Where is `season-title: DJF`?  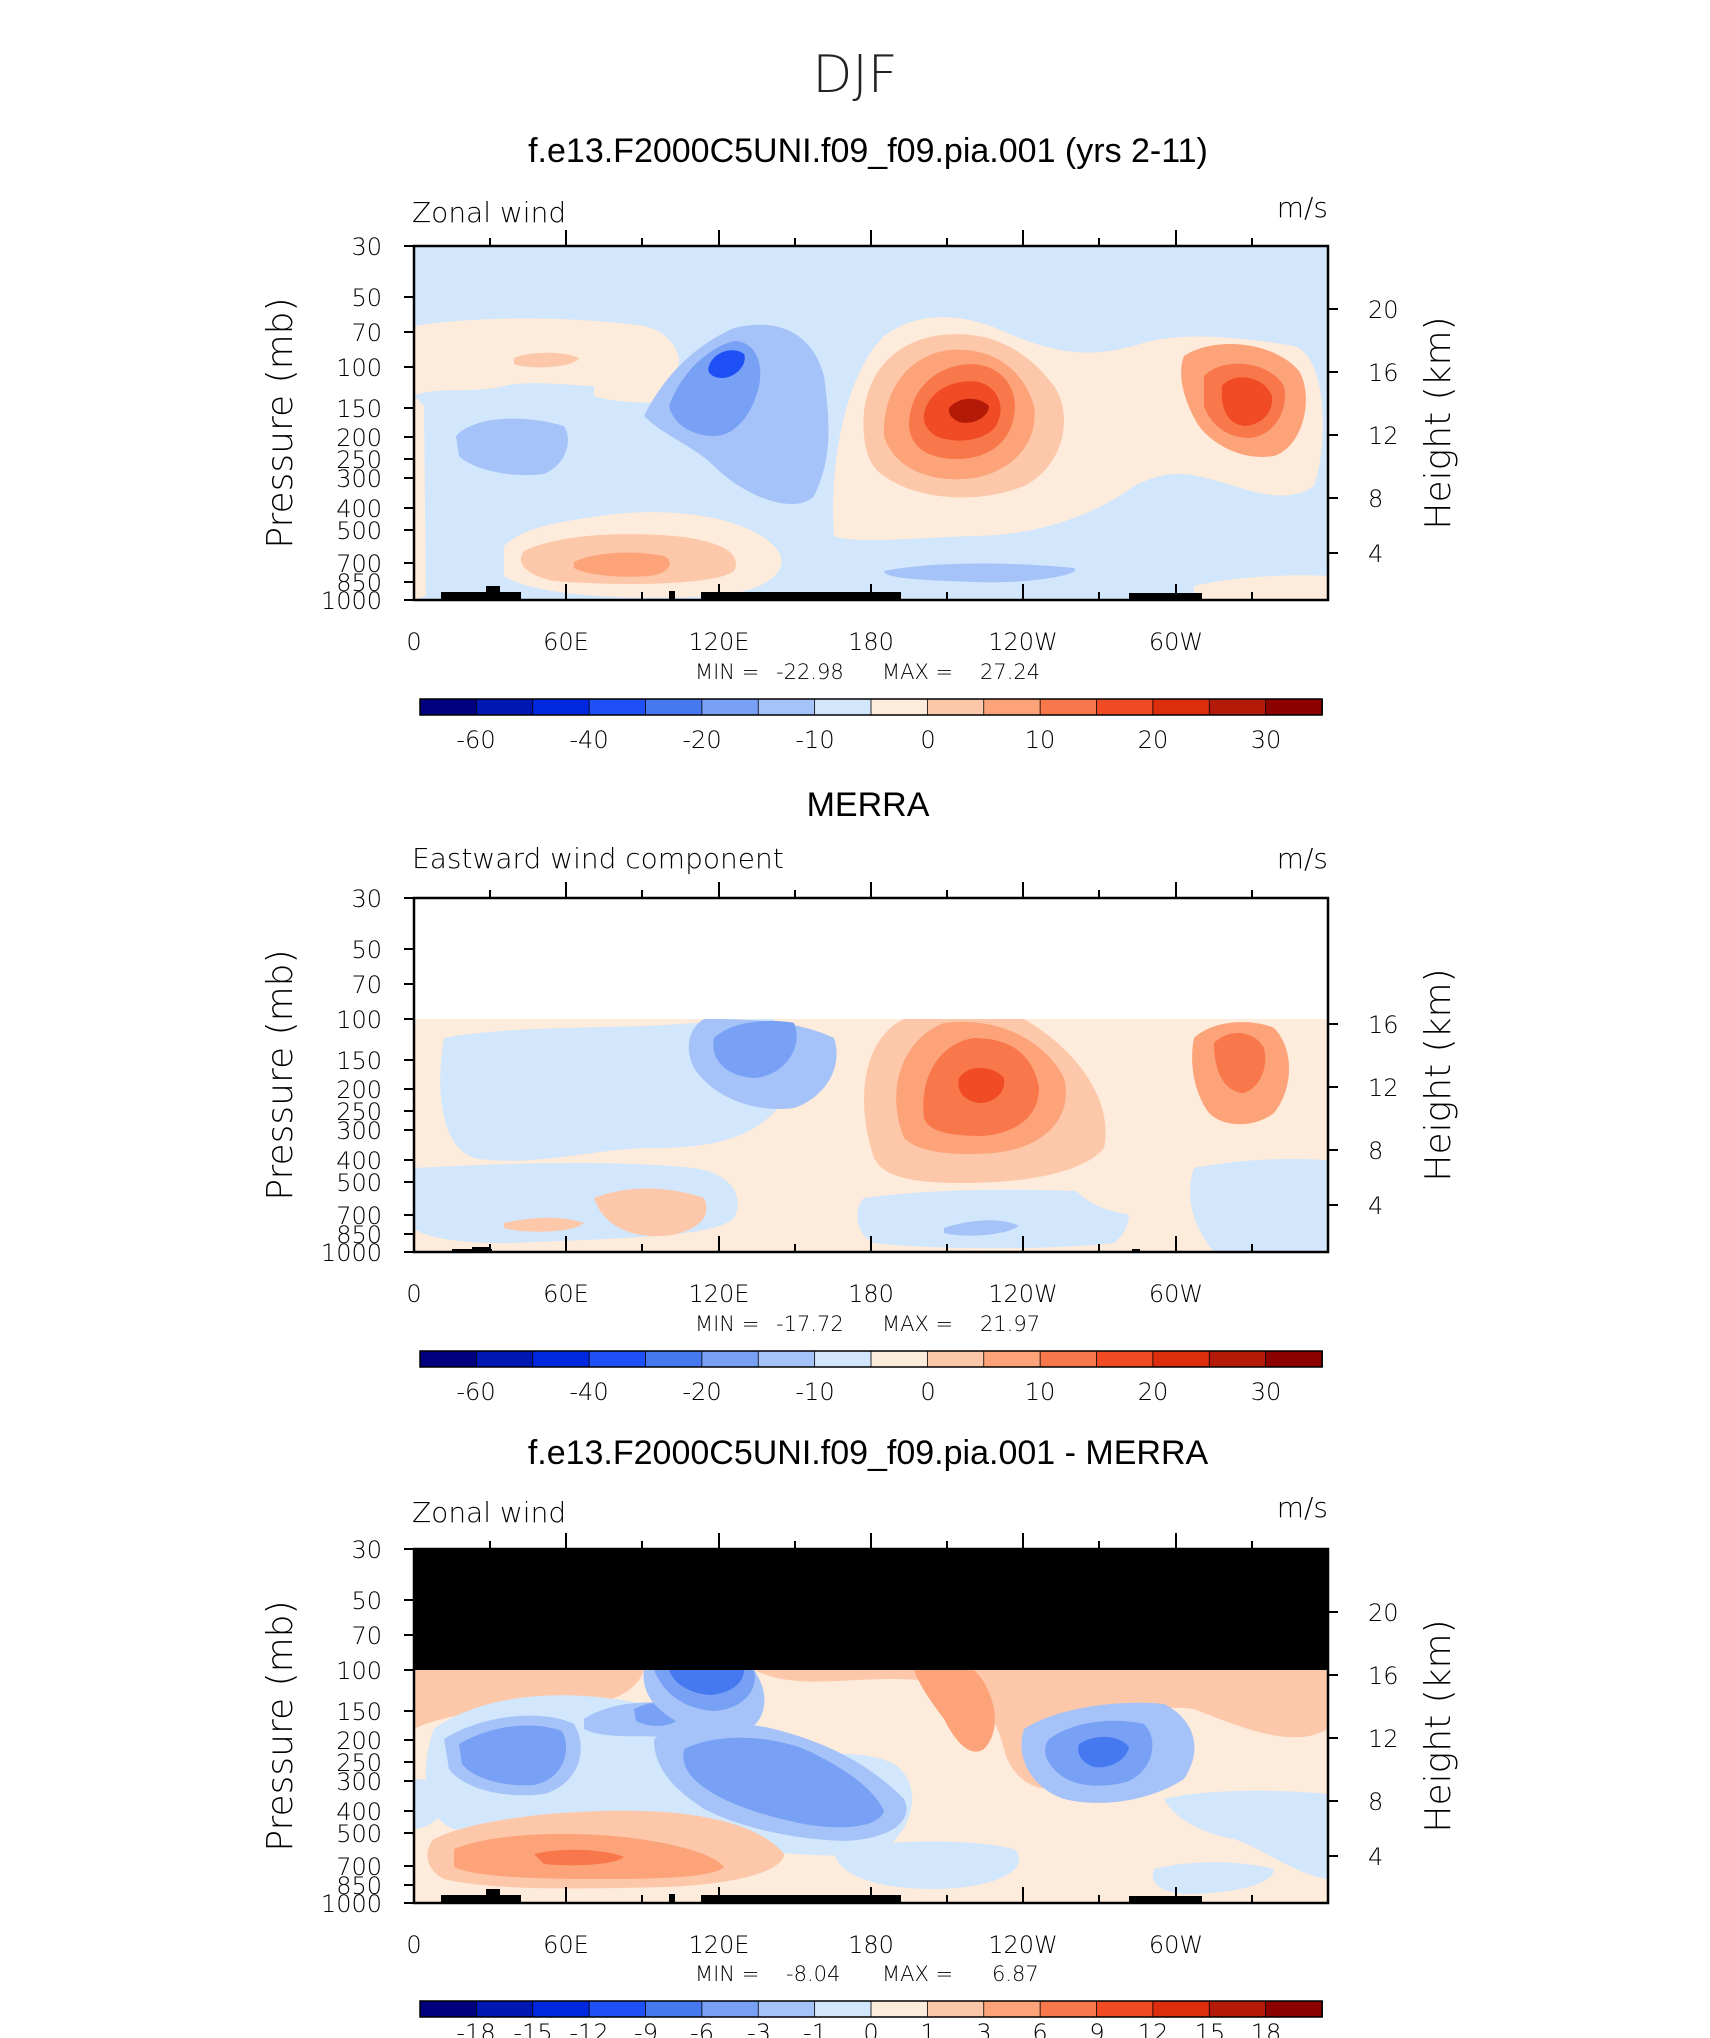
season-title: DJF is located at coordinates (854, 75).